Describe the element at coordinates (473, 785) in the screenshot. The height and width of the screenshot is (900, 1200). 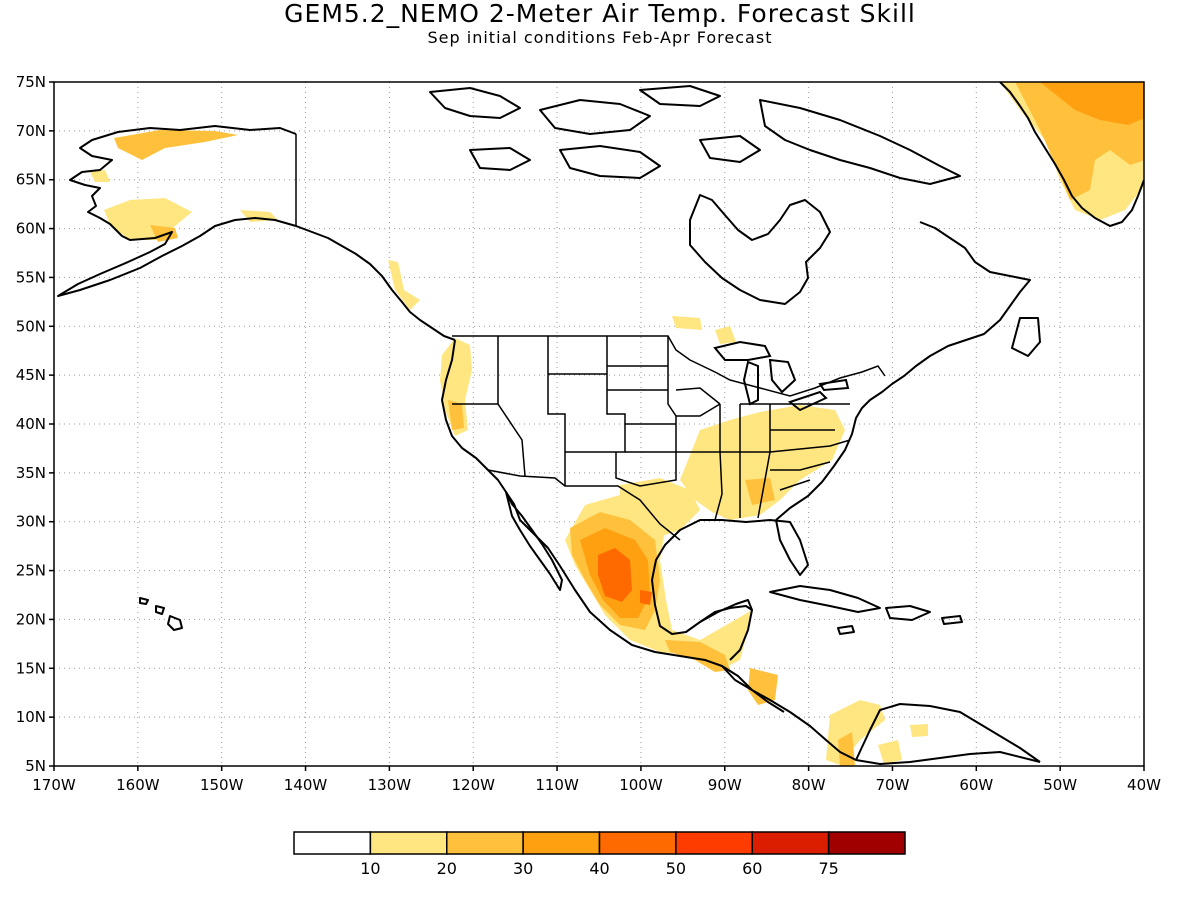
I see `tick-label-lon: 120W` at that location.